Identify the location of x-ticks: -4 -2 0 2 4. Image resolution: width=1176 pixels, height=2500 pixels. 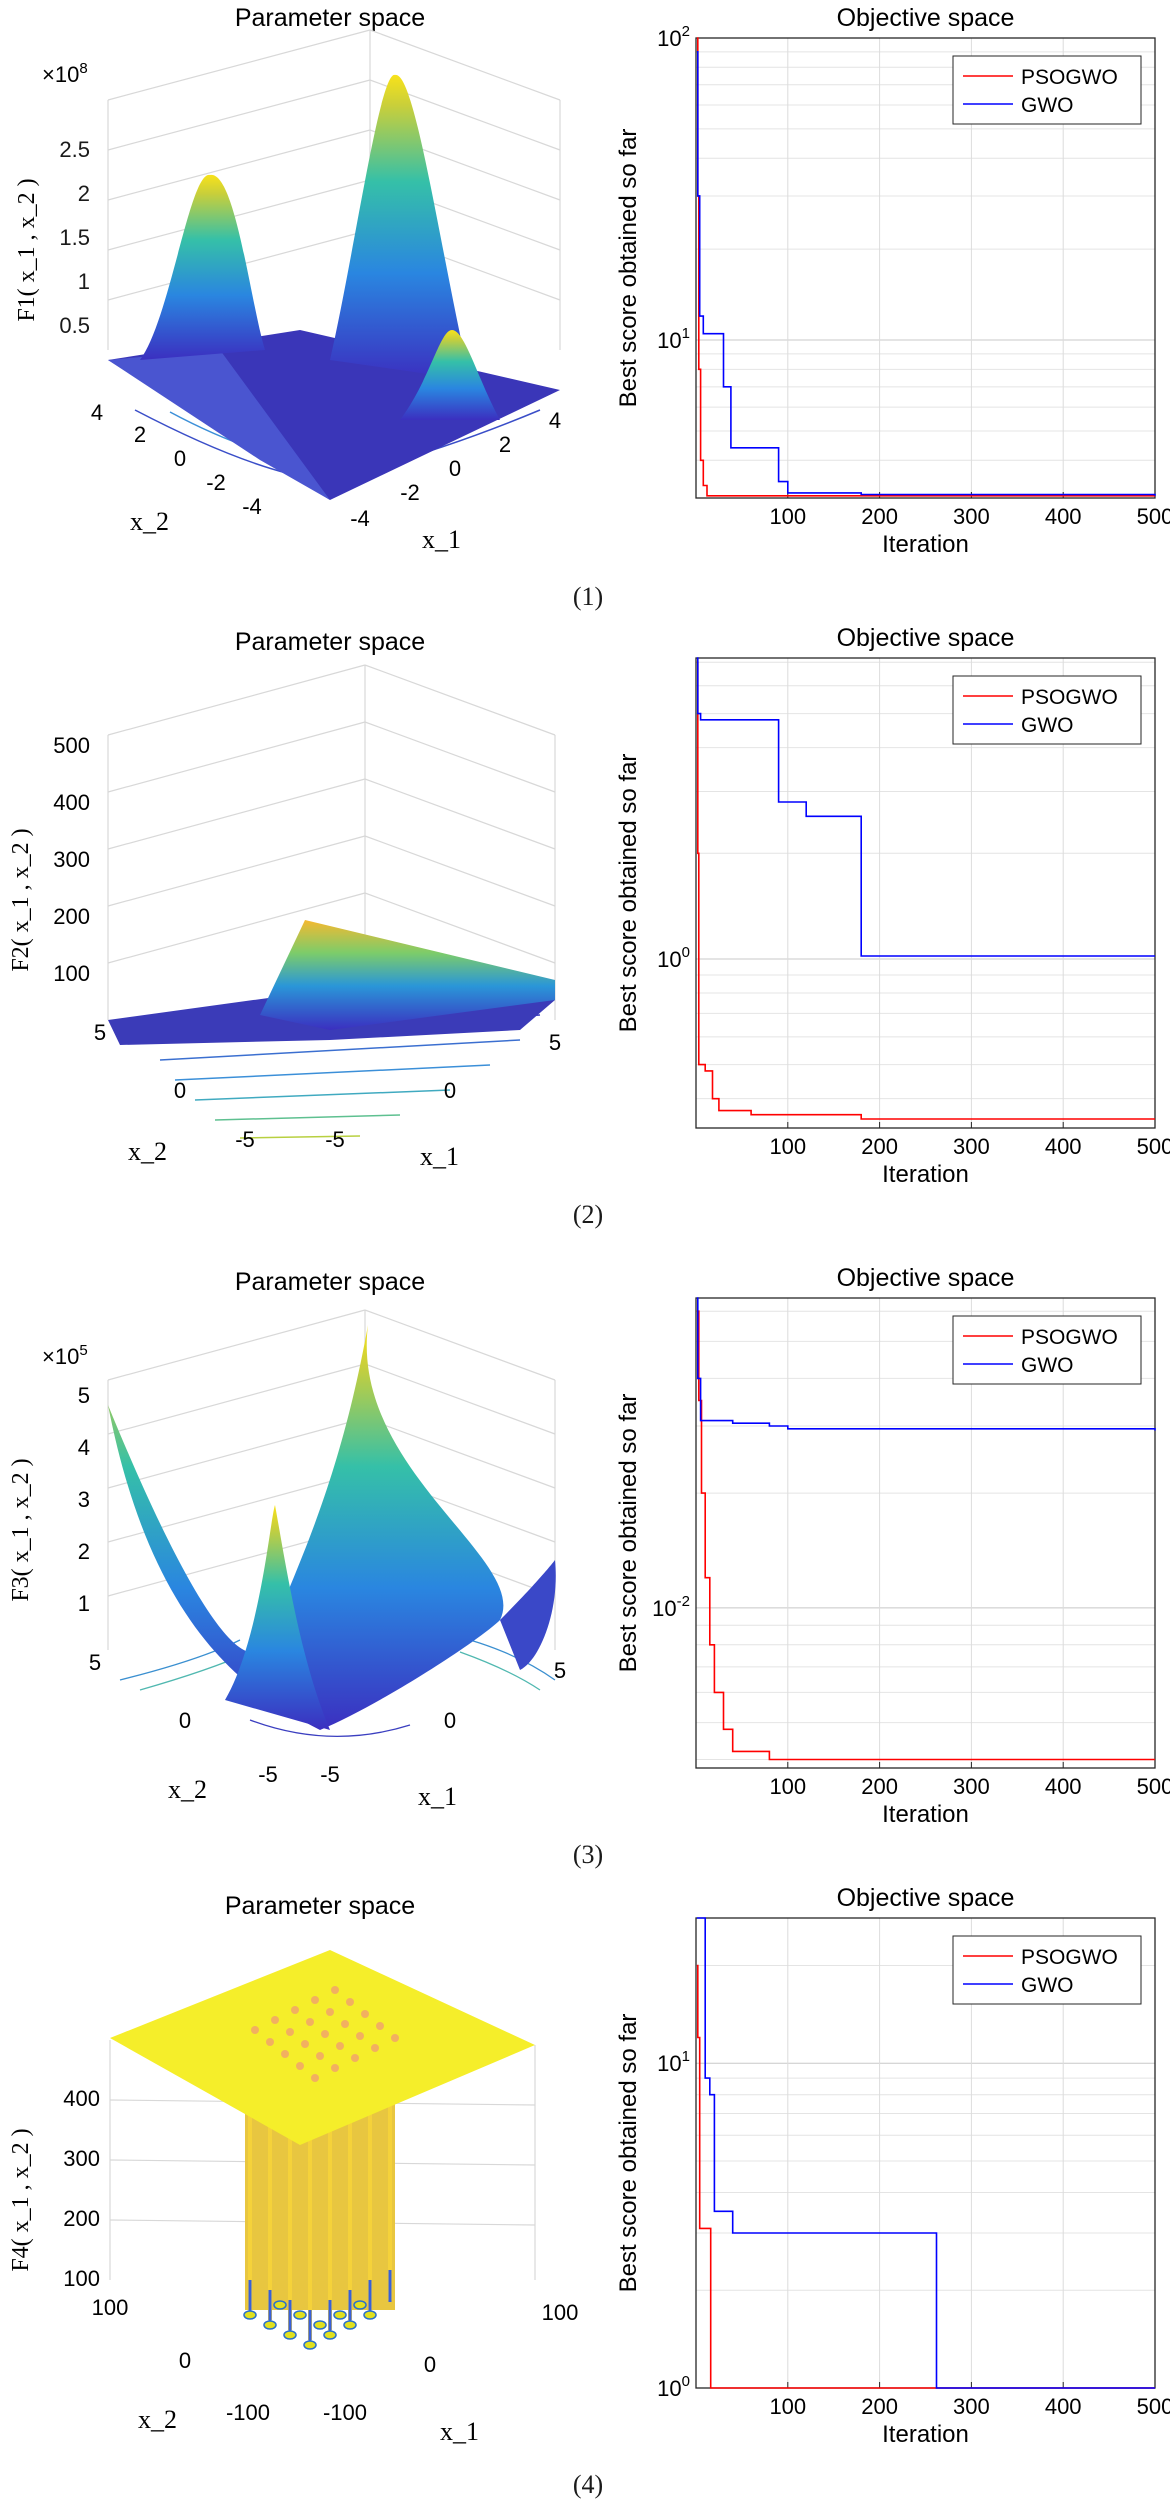
(455, 469).